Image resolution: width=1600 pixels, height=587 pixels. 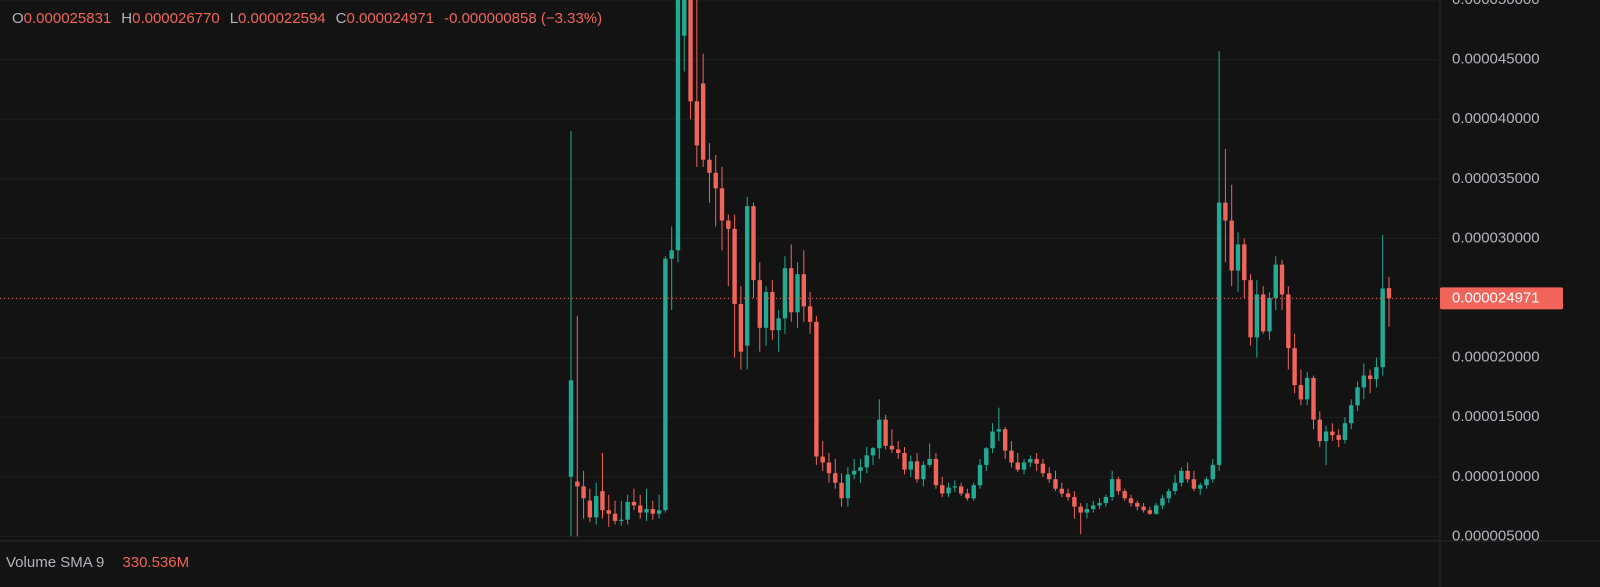 I want to click on close-value: 0.000024971, so click(x=390, y=18).